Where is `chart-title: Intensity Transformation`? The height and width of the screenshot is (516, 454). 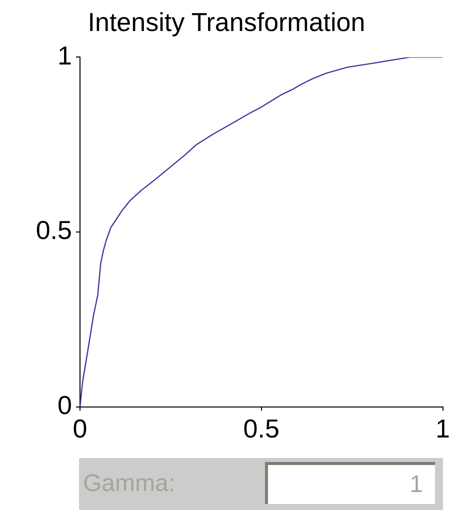
chart-title: Intensity Transformation is located at coordinates (227, 21).